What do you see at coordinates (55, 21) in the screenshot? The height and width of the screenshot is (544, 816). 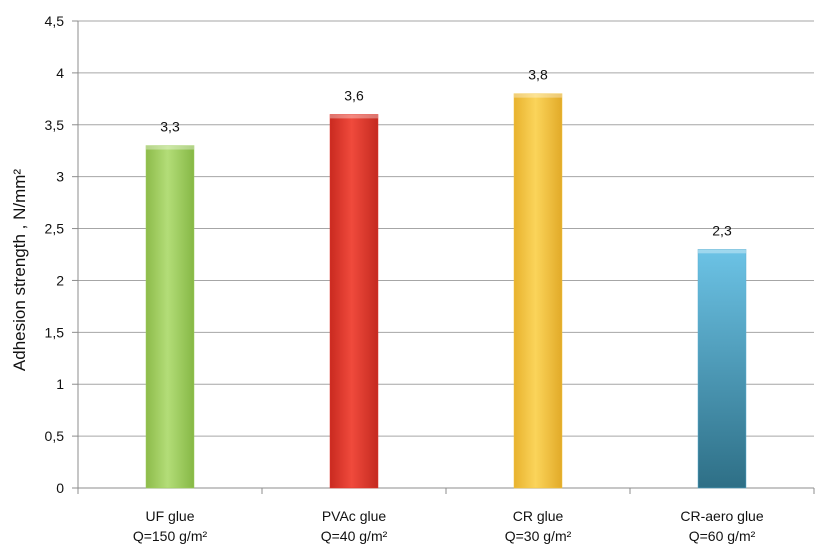 I see `y-tick-label: 4,5` at bounding box center [55, 21].